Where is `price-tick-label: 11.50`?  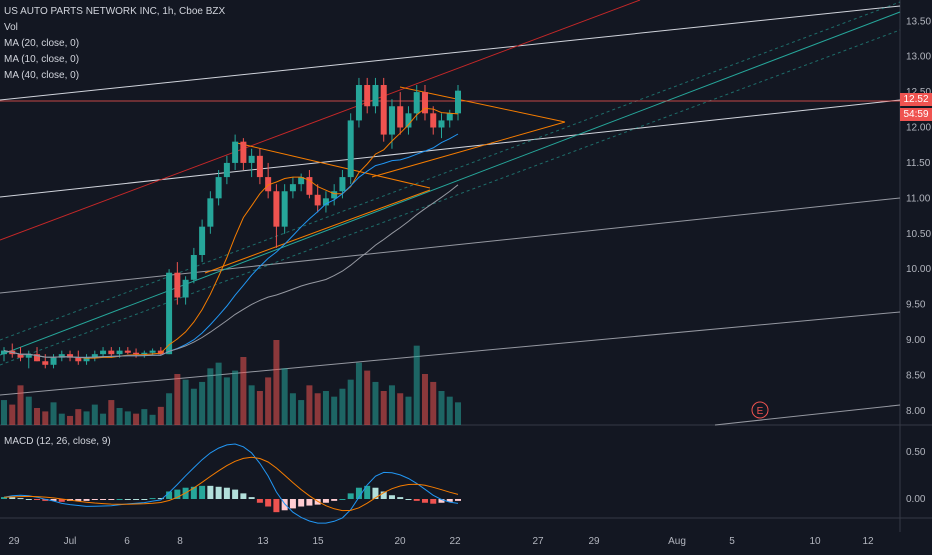
price-tick-label: 11.50 is located at coordinates (918, 163).